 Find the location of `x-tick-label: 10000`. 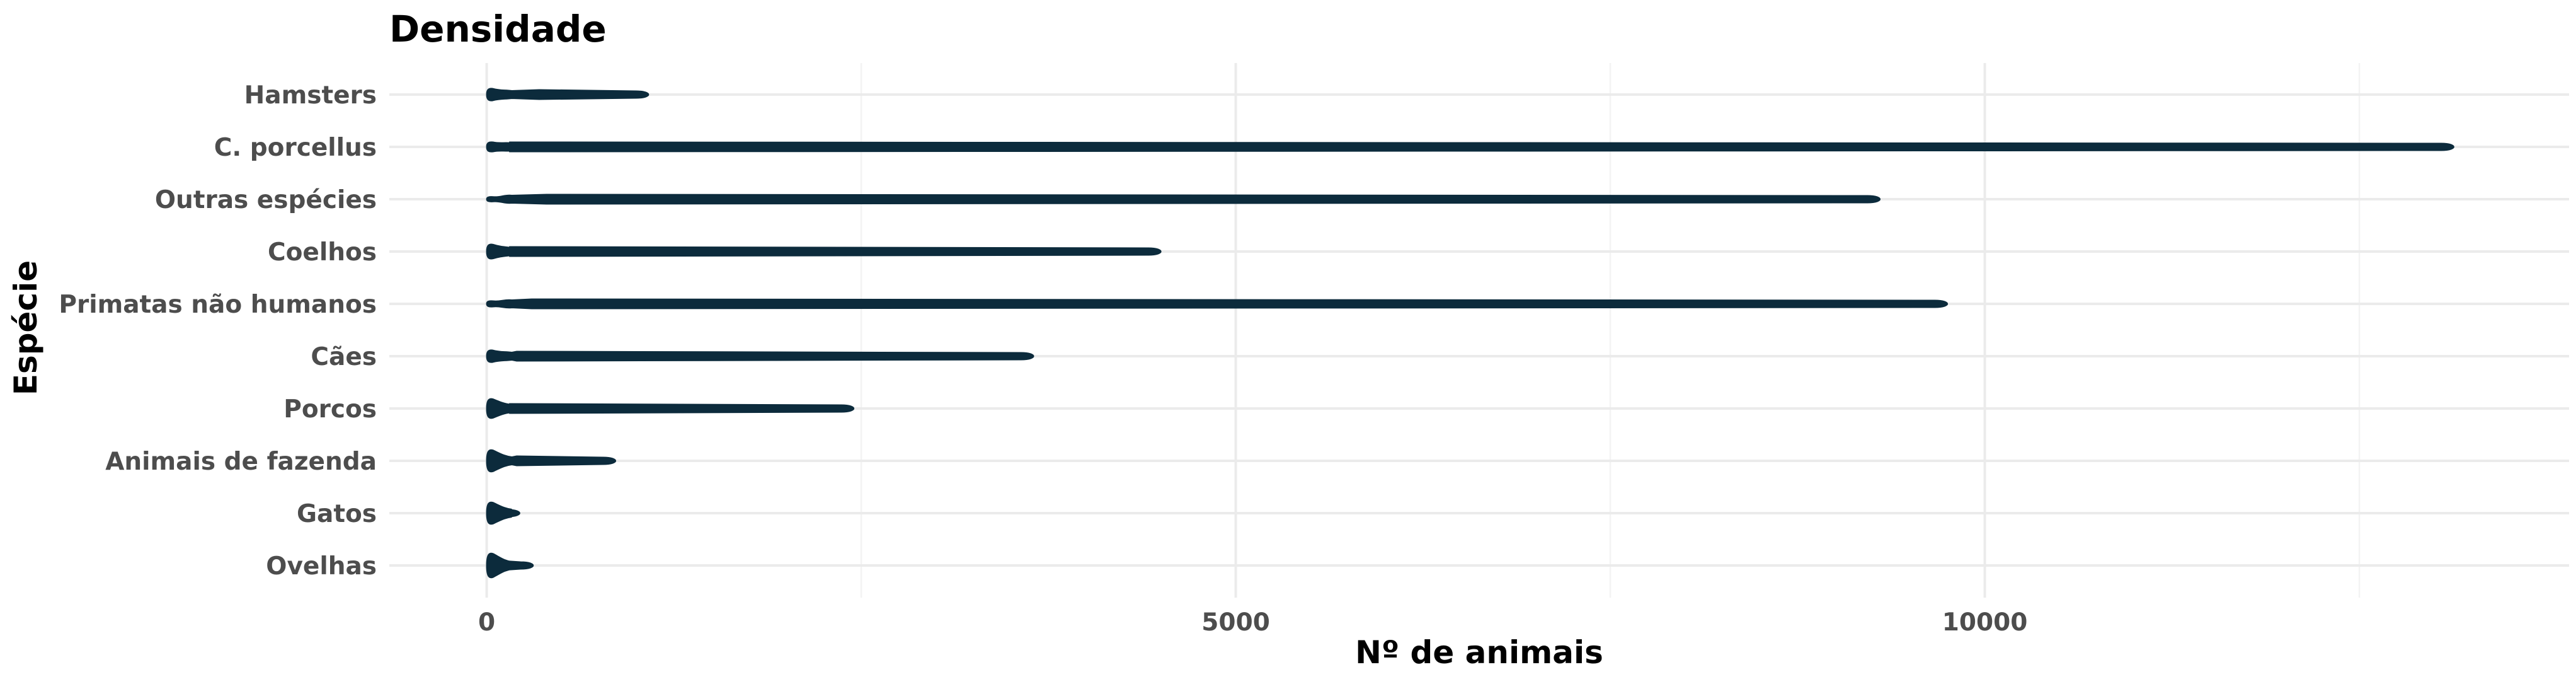

x-tick-label: 10000 is located at coordinates (1985, 622).